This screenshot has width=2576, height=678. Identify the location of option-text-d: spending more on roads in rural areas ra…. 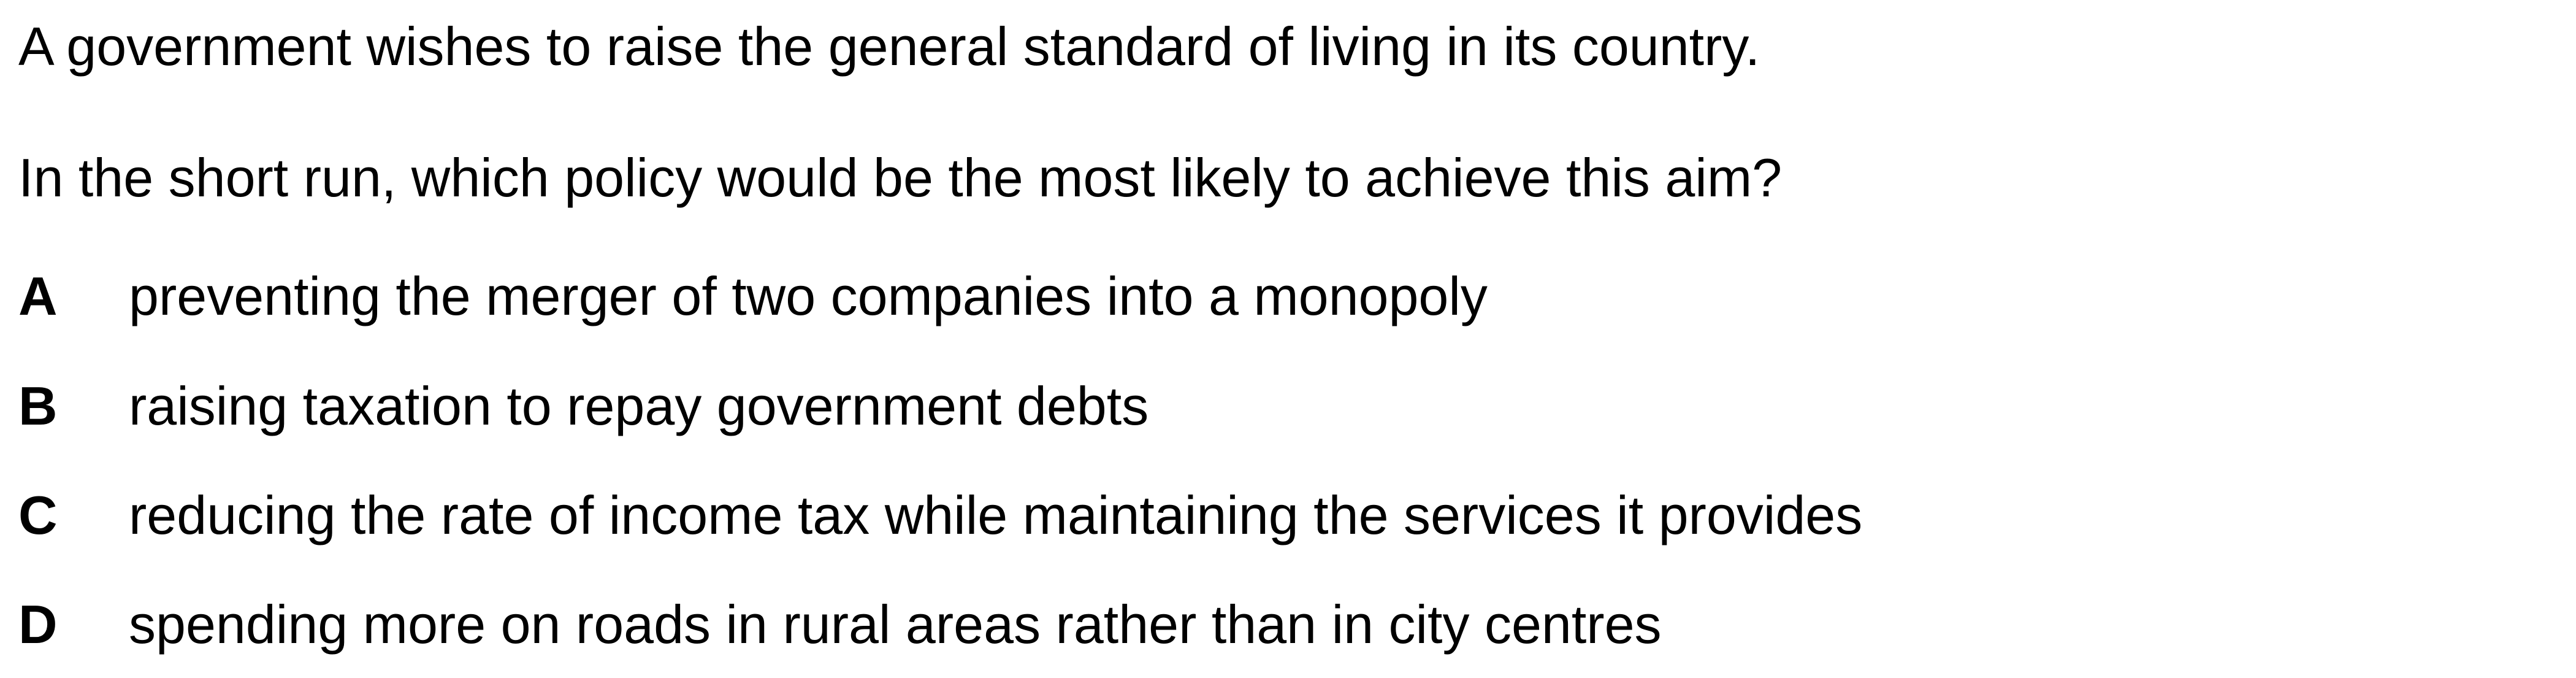
(895, 625).